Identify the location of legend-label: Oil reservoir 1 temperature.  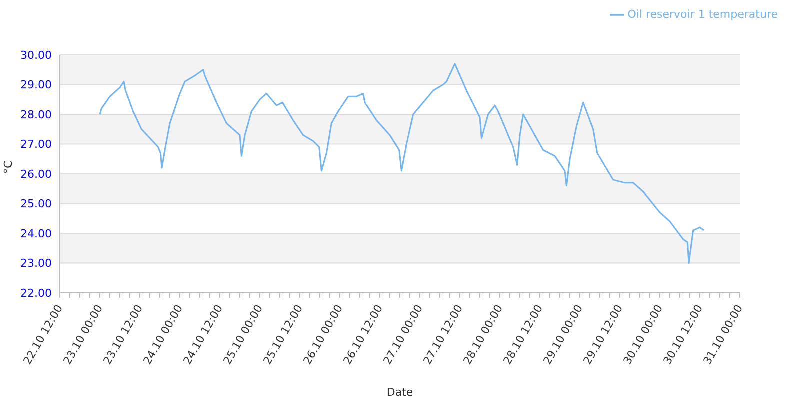
(703, 15).